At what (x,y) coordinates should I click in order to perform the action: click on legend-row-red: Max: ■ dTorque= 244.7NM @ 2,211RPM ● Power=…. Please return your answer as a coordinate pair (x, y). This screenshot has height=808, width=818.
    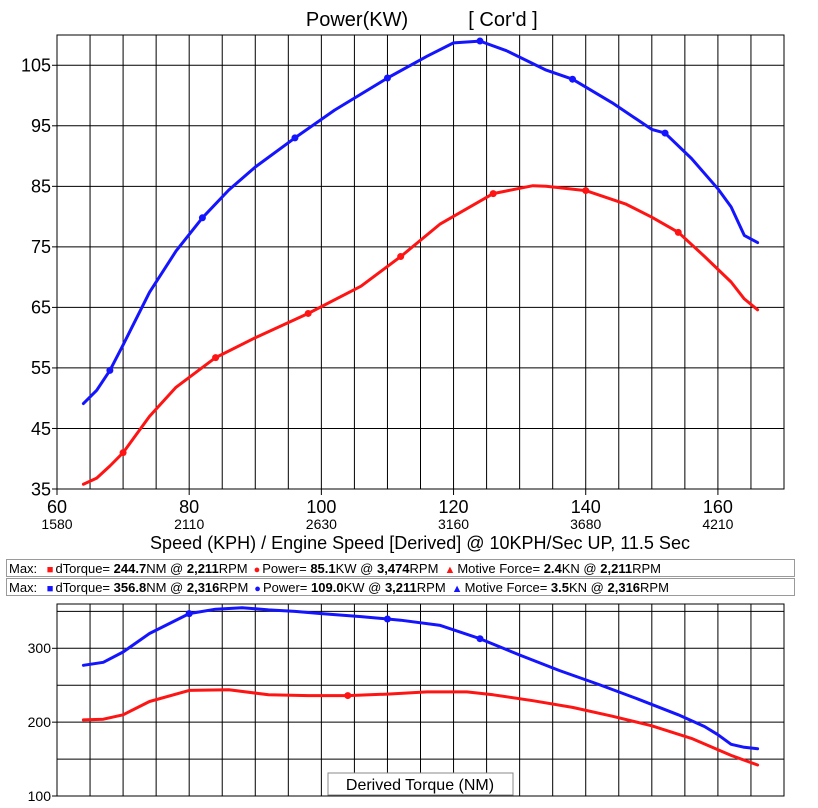
    Looking at the image, I should click on (400, 568).